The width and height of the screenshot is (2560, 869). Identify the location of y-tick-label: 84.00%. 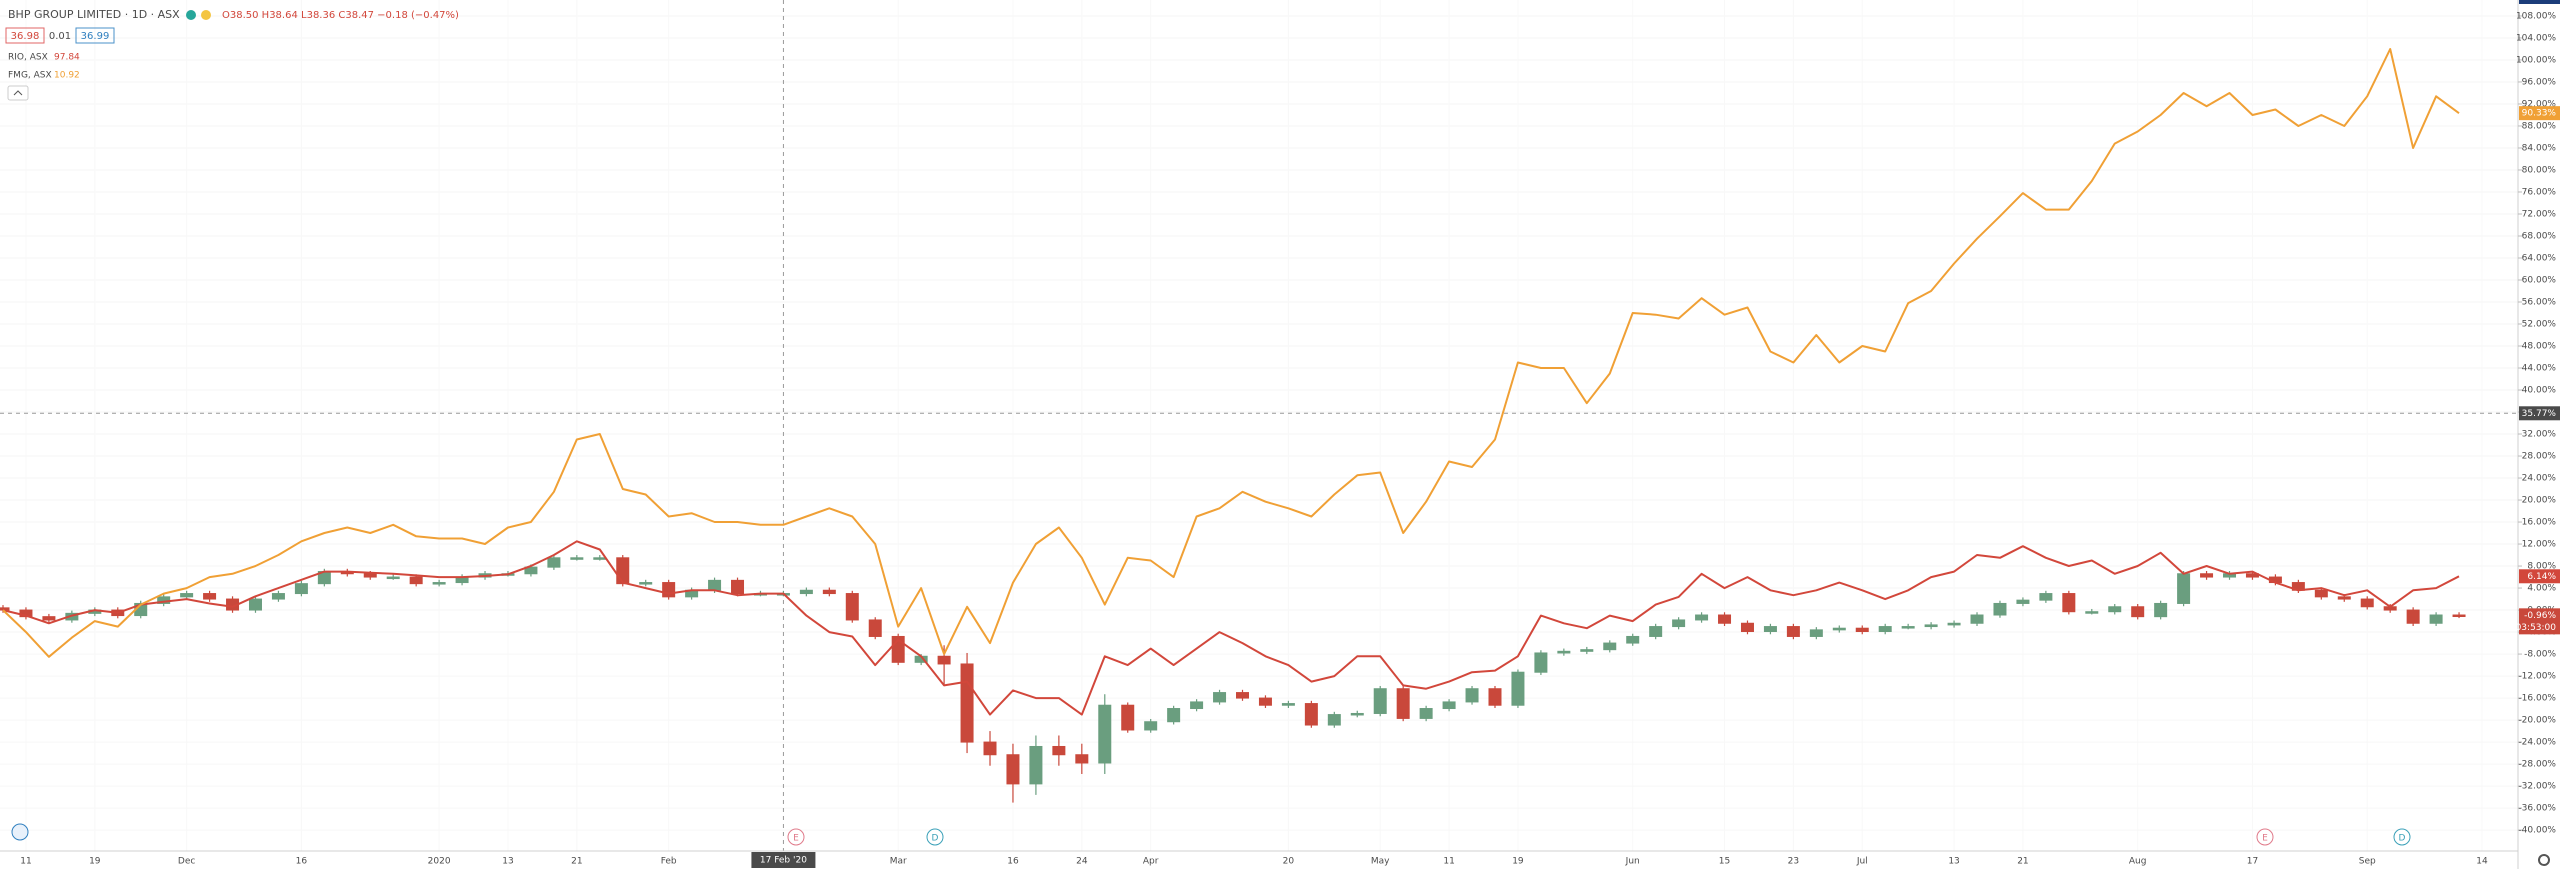
(2539, 148).